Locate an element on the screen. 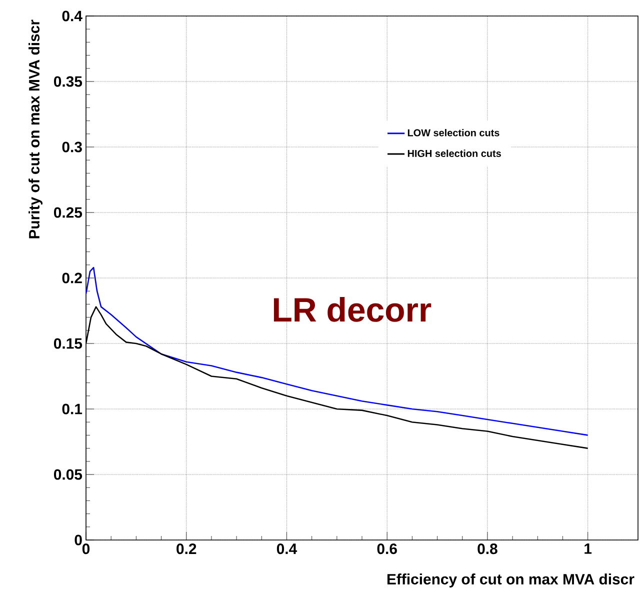 Image resolution: width=642 pixels, height=601 pixels. x-tick-label: 0.6 is located at coordinates (387, 549).